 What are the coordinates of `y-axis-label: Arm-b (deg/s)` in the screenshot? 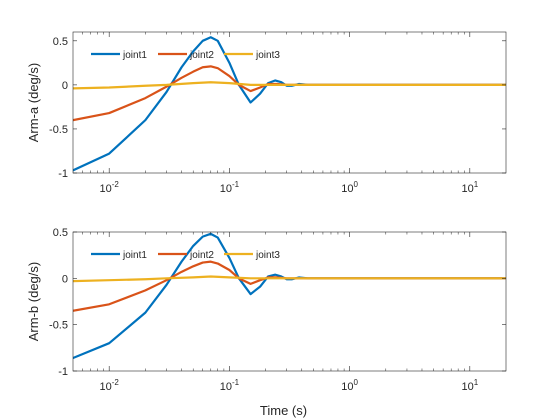 It's located at (33, 301).